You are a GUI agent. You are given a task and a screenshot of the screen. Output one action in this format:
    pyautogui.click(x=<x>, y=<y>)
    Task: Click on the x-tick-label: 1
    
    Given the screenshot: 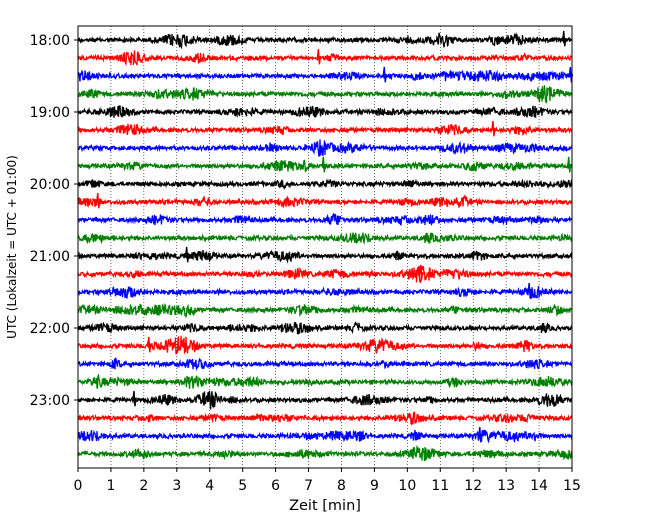 What is the action you would take?
    pyautogui.click(x=110, y=486)
    